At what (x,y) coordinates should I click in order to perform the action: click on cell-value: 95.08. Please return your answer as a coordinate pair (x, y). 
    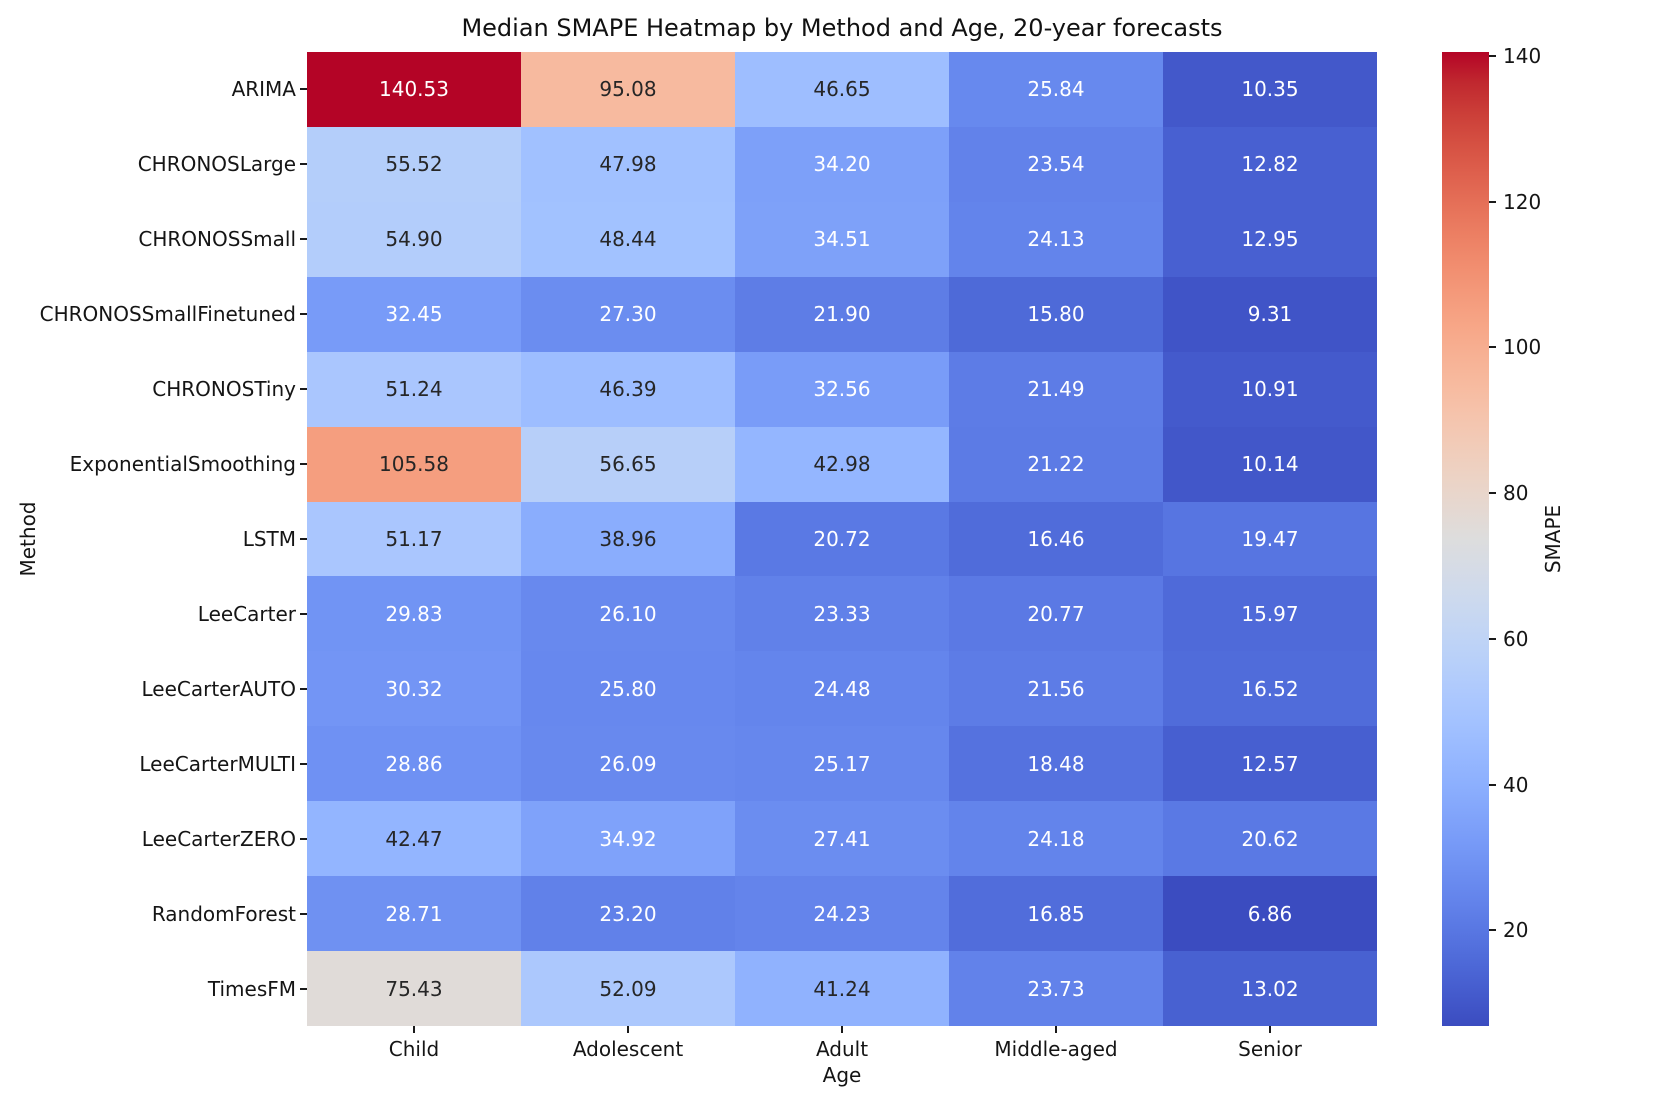
    Looking at the image, I should click on (628, 89).